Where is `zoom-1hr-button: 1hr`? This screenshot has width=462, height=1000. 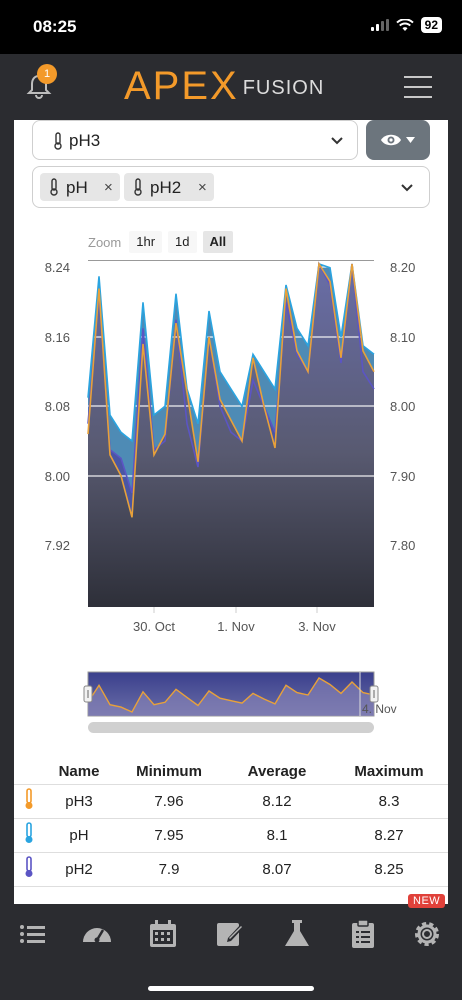 zoom-1hr-button: 1hr is located at coordinates (146, 242).